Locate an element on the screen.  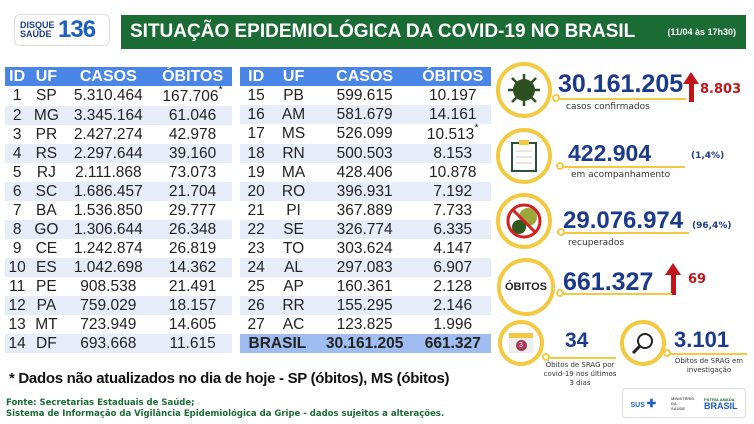
table-cell: 599.615 is located at coordinates (365, 95).